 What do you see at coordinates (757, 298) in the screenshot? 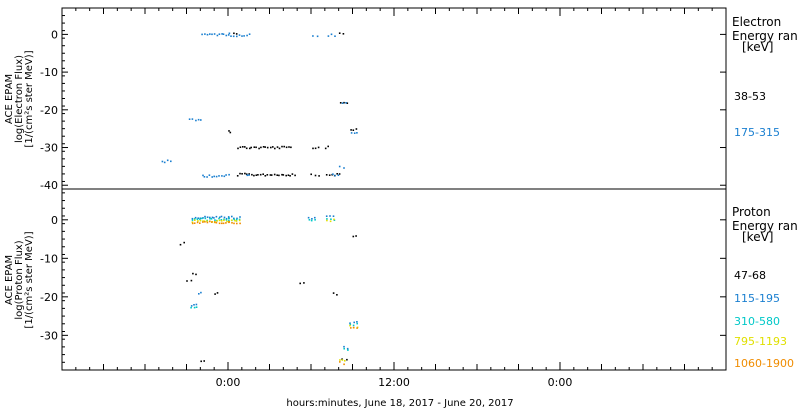
I see `proton-legend-entry-2: 115-195` at bounding box center [757, 298].